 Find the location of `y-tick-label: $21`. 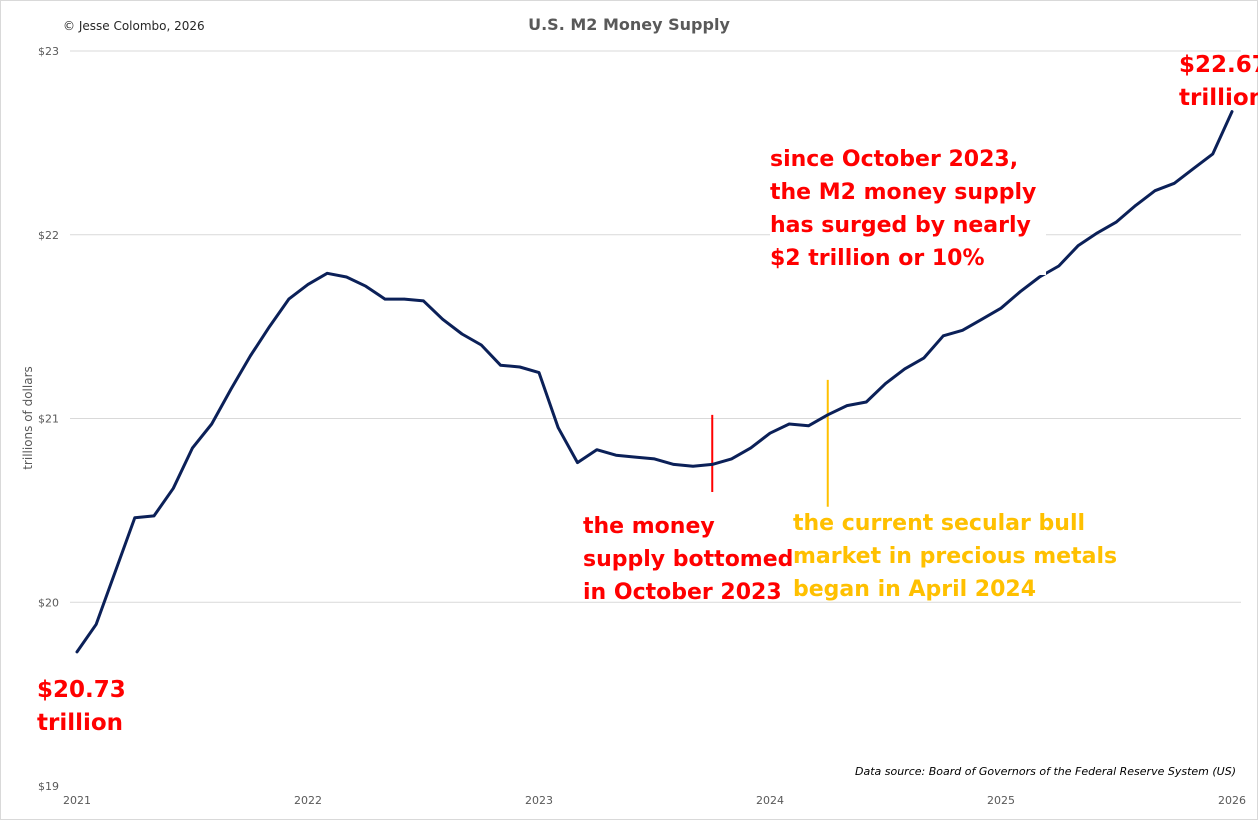

y-tick-label: $21 is located at coordinates (48, 419).